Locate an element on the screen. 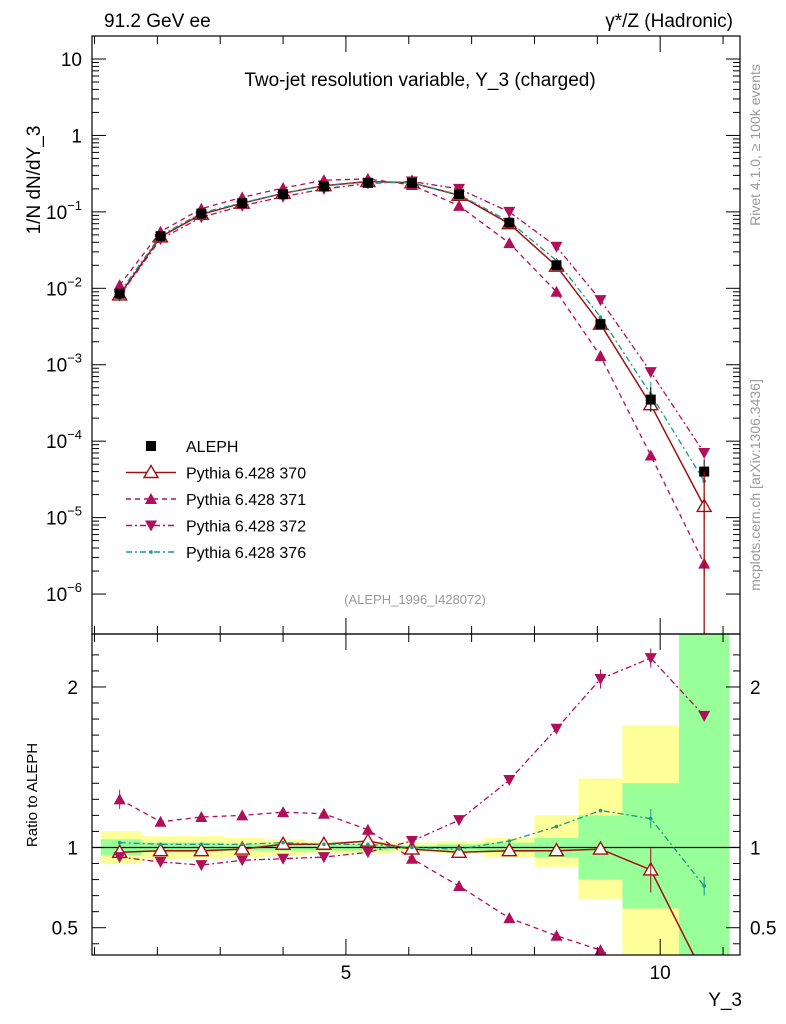 The width and height of the screenshot is (786, 1024). ratio-y-tick-label-right-2: 2 is located at coordinates (755, 688).